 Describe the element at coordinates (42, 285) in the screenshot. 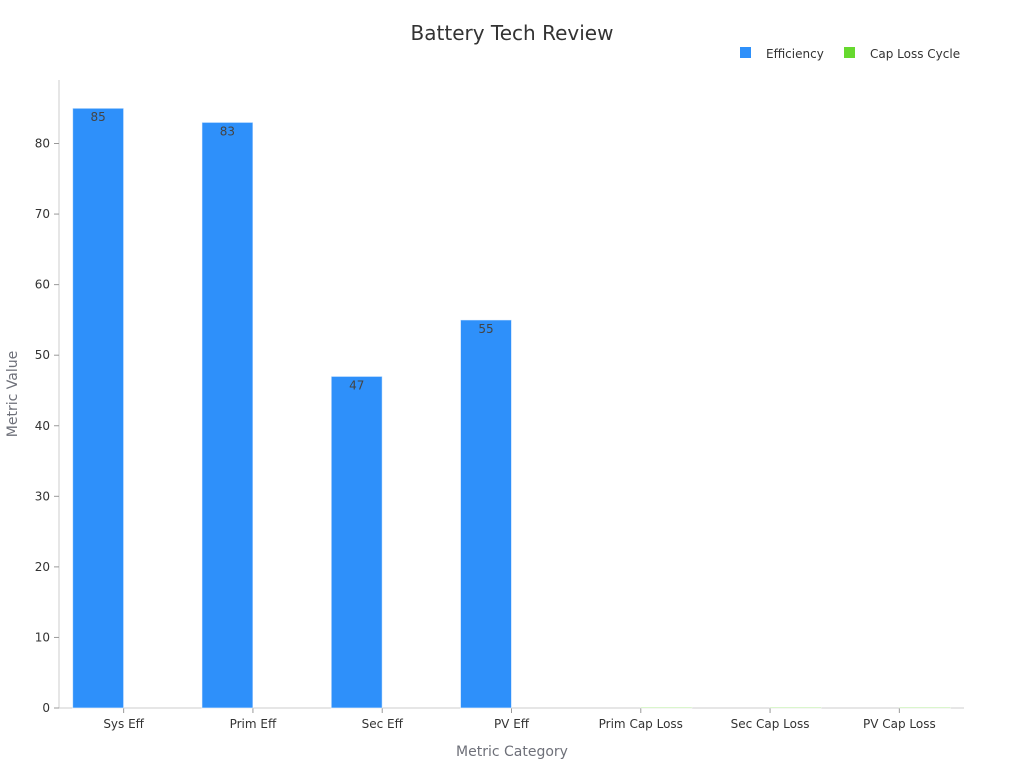

I see `y-tick-label: 60` at that location.